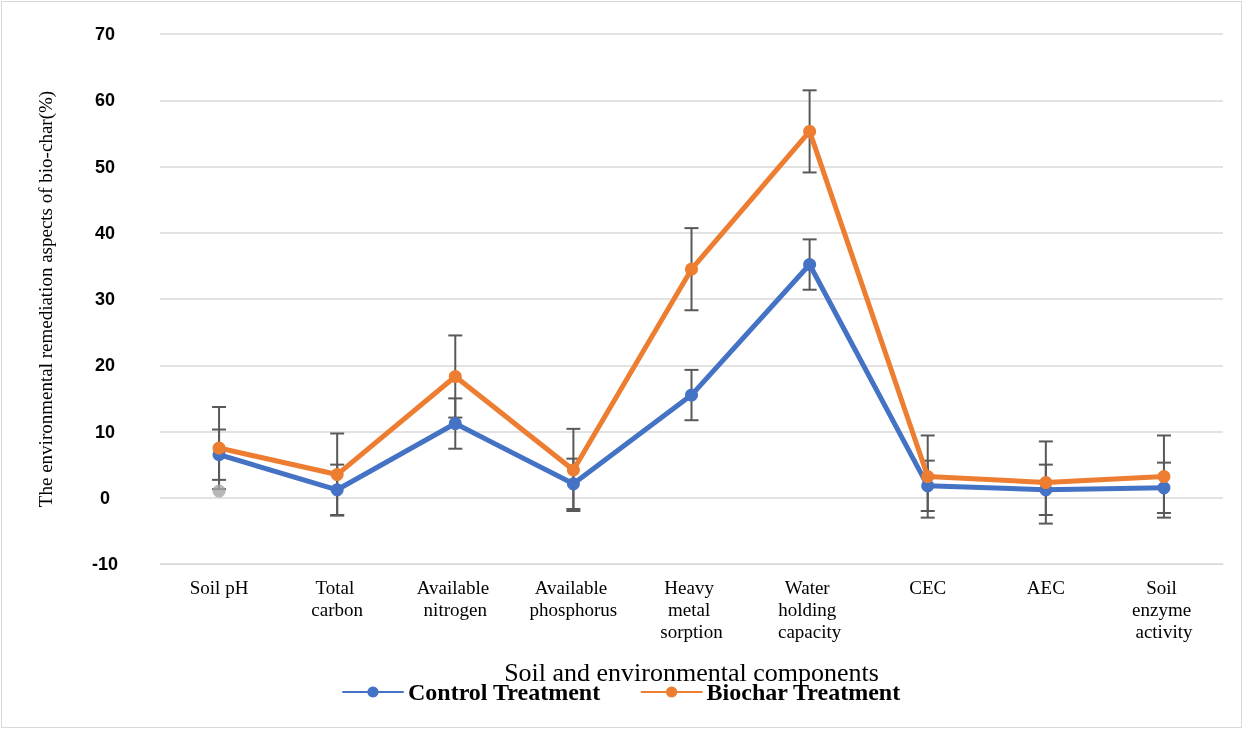 The height and width of the screenshot is (729, 1243). What do you see at coordinates (337, 598) in the screenshot?
I see `x-tick-label: Total carbon` at bounding box center [337, 598].